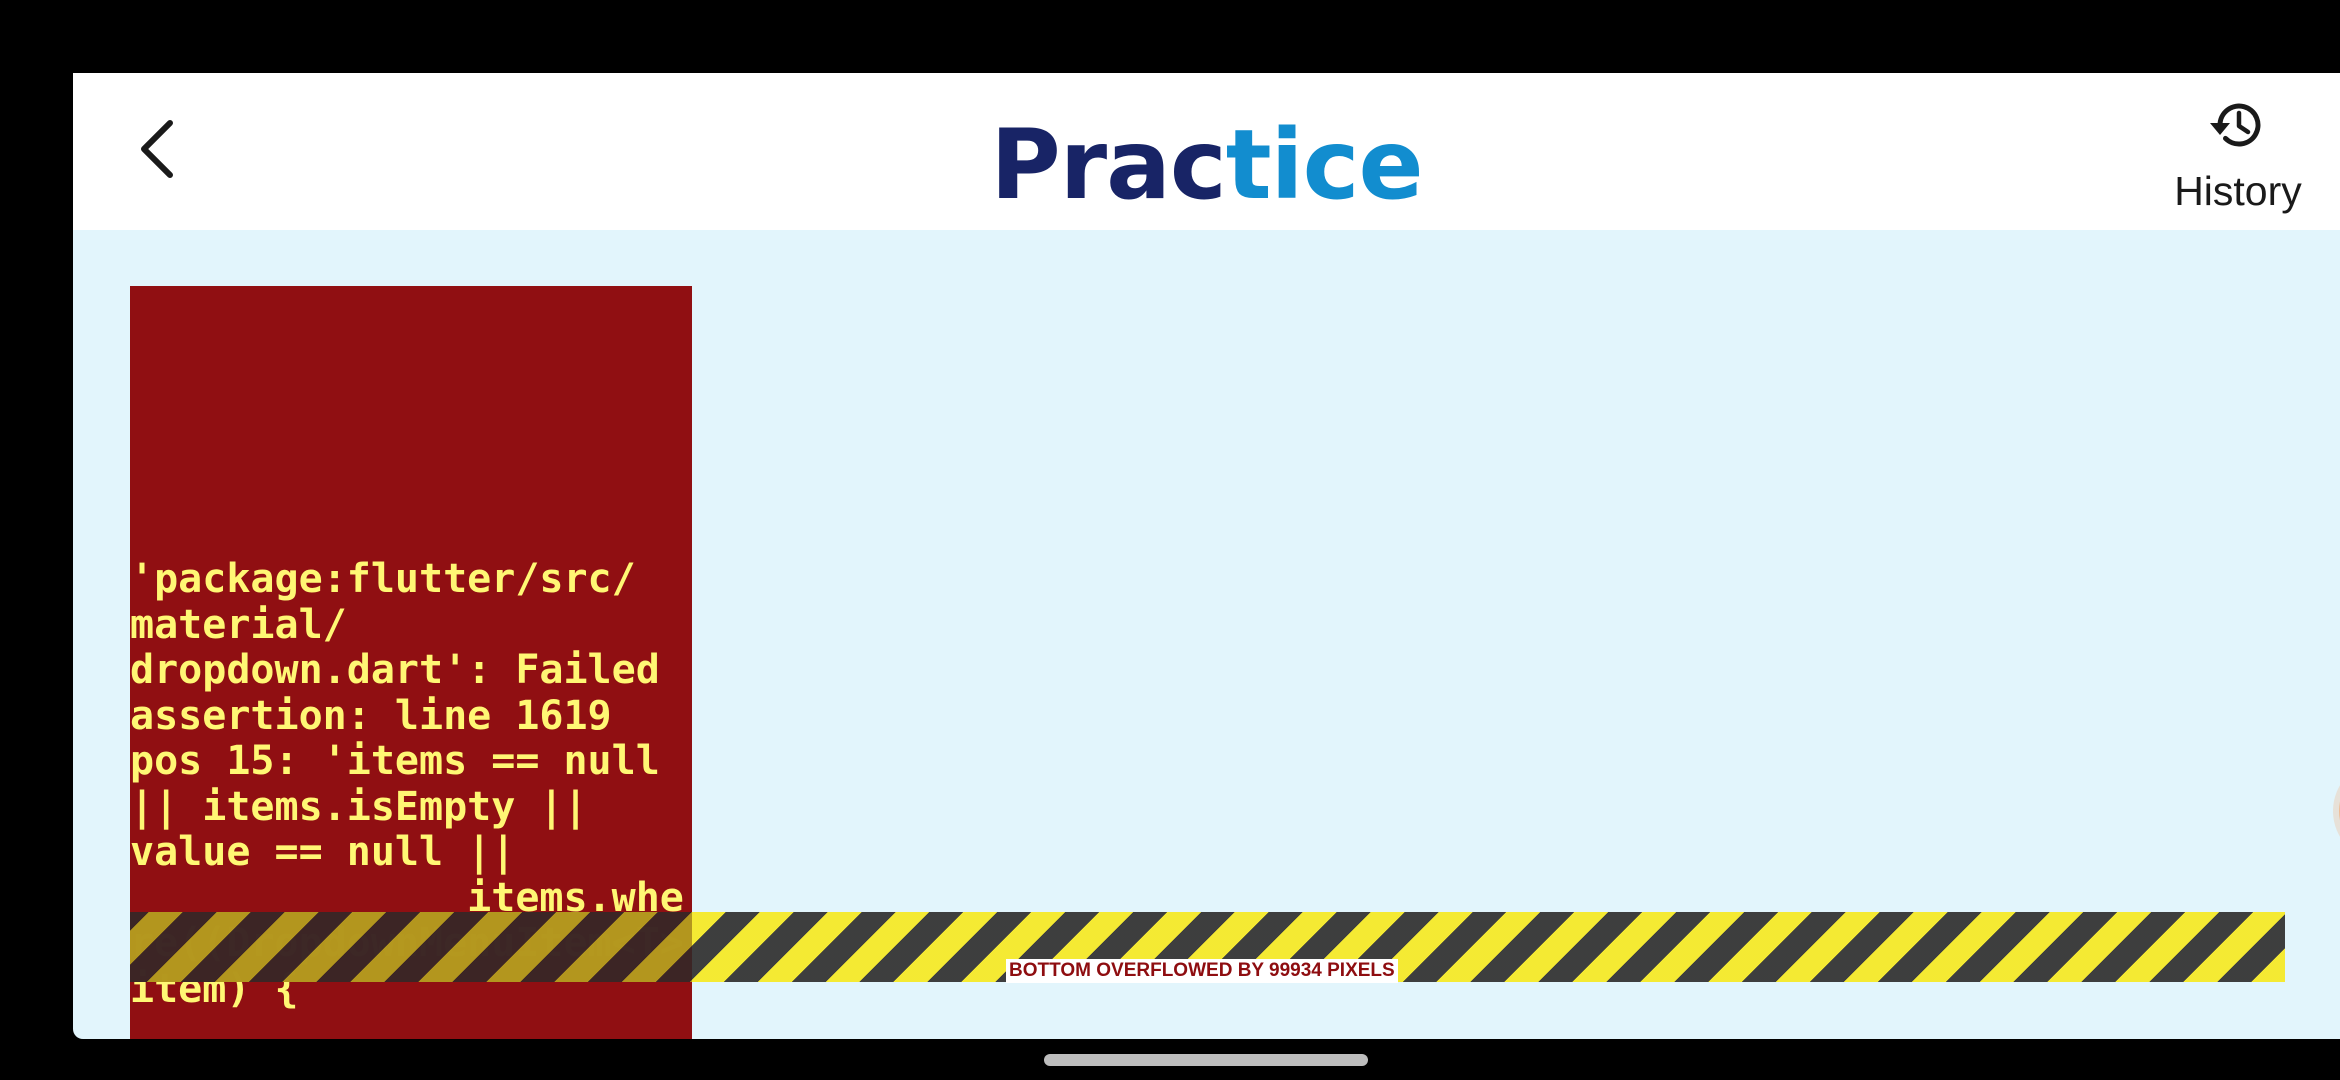 Image resolution: width=2340 pixels, height=1080 pixels. What do you see at coordinates (2238, 191) in the screenshot?
I see `history-label: History` at bounding box center [2238, 191].